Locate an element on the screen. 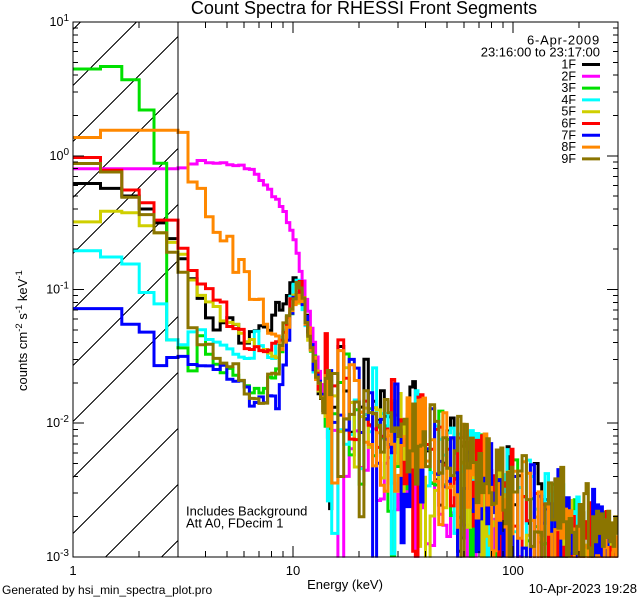 Image resolution: width=640 pixels, height=605 pixels. svg-text: 1 is located at coordinates (72, 570).